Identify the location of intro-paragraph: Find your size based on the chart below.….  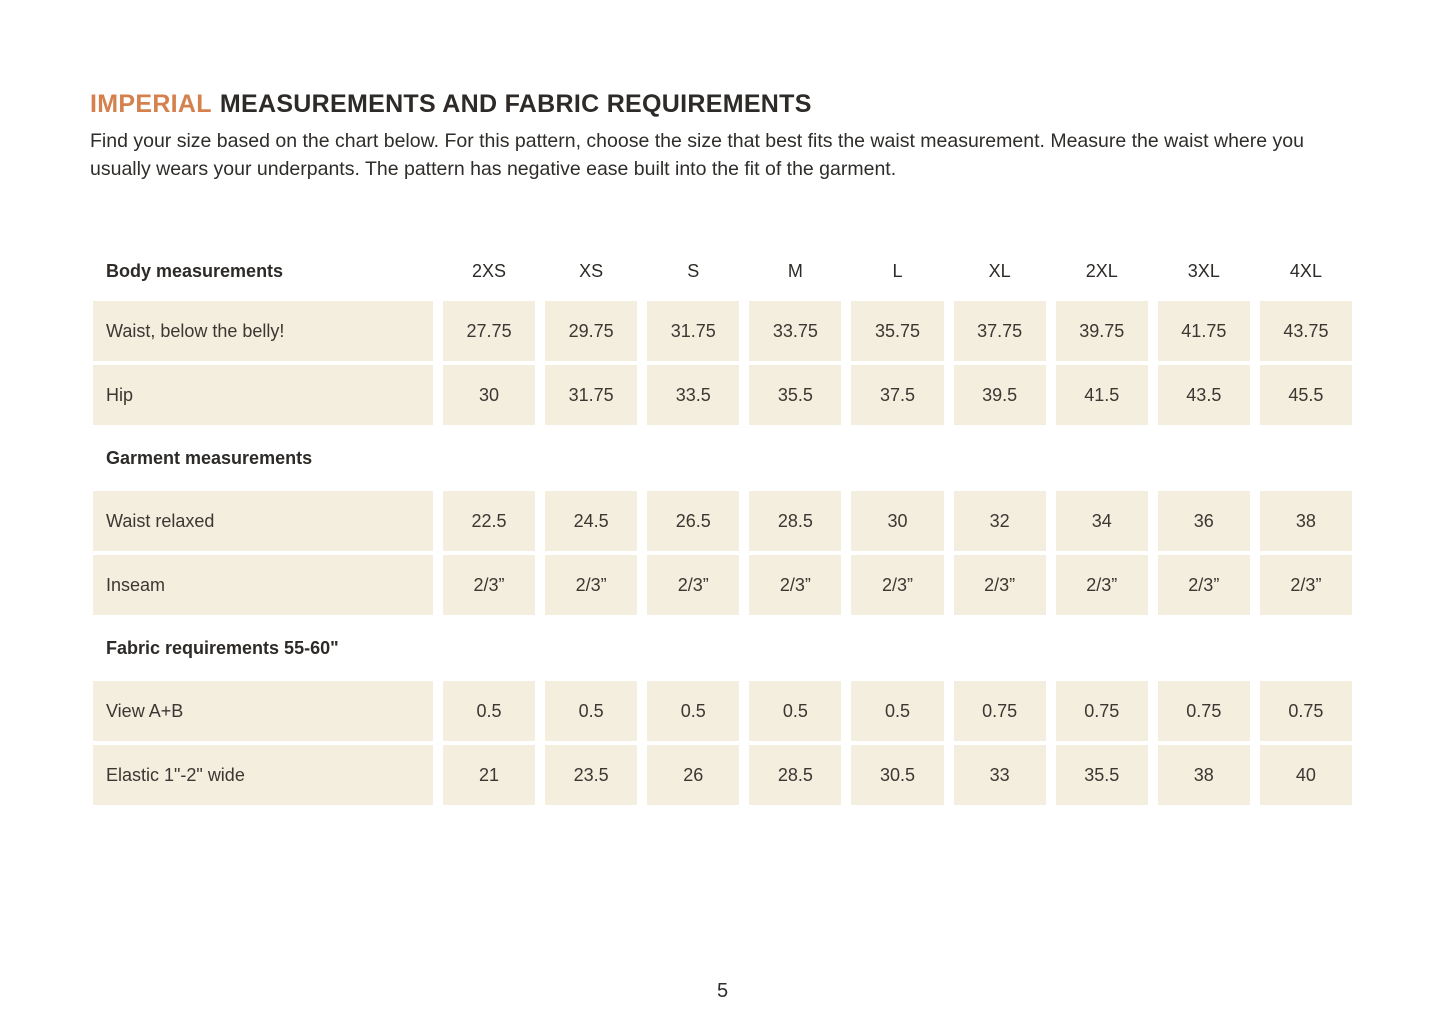
(697, 155).